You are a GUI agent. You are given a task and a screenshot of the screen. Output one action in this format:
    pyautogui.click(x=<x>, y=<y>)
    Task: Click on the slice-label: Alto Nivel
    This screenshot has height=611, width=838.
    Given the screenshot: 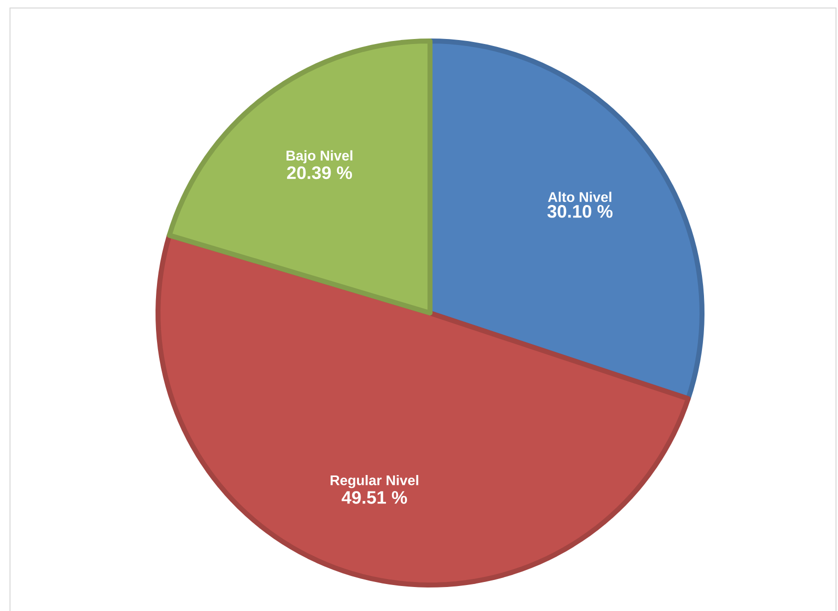 What is the action you would take?
    pyautogui.click(x=580, y=197)
    